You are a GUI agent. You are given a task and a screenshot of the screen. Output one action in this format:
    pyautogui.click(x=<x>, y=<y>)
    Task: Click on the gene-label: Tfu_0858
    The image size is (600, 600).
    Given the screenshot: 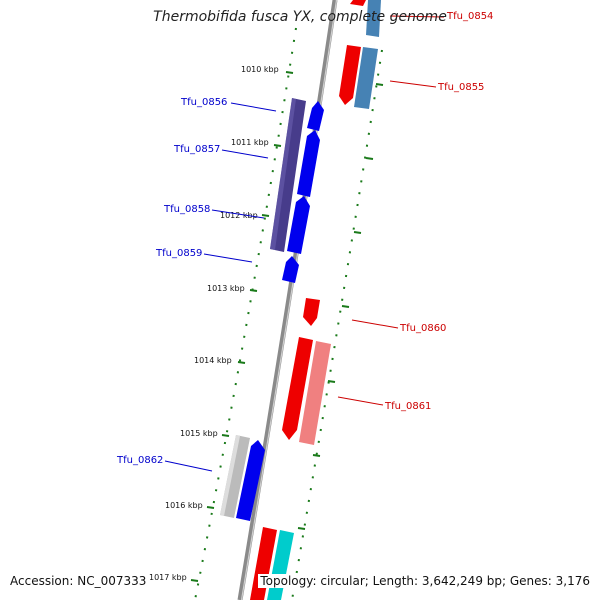 What is the action you would take?
    pyautogui.click(x=186, y=209)
    